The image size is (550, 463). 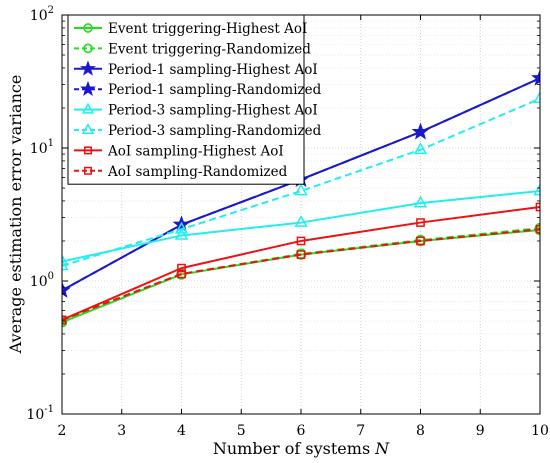 What do you see at coordinates (382, 448) in the screenshot?
I see `x-axis-label-variable: N` at bounding box center [382, 448].